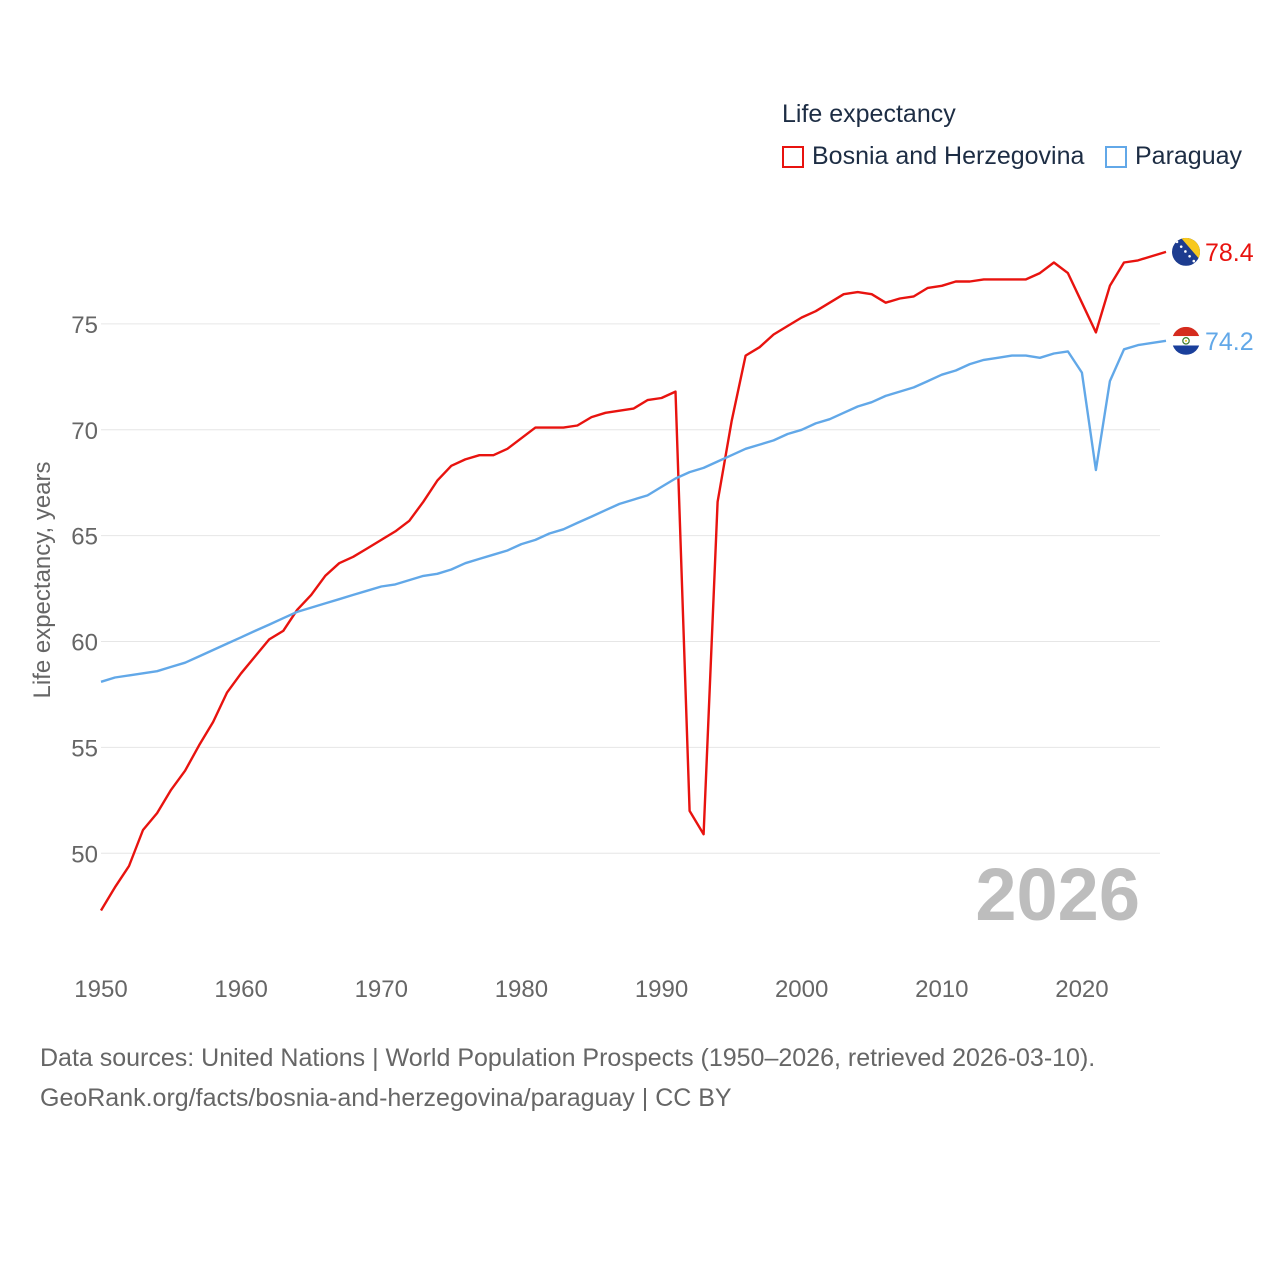 This screenshot has width=1280, height=1280. I want to click on legend-swatch-bosnia, so click(793, 156).